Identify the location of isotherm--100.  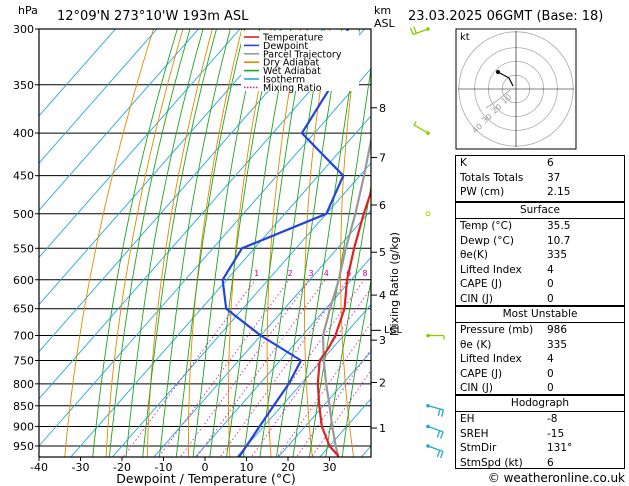
(98, 96).